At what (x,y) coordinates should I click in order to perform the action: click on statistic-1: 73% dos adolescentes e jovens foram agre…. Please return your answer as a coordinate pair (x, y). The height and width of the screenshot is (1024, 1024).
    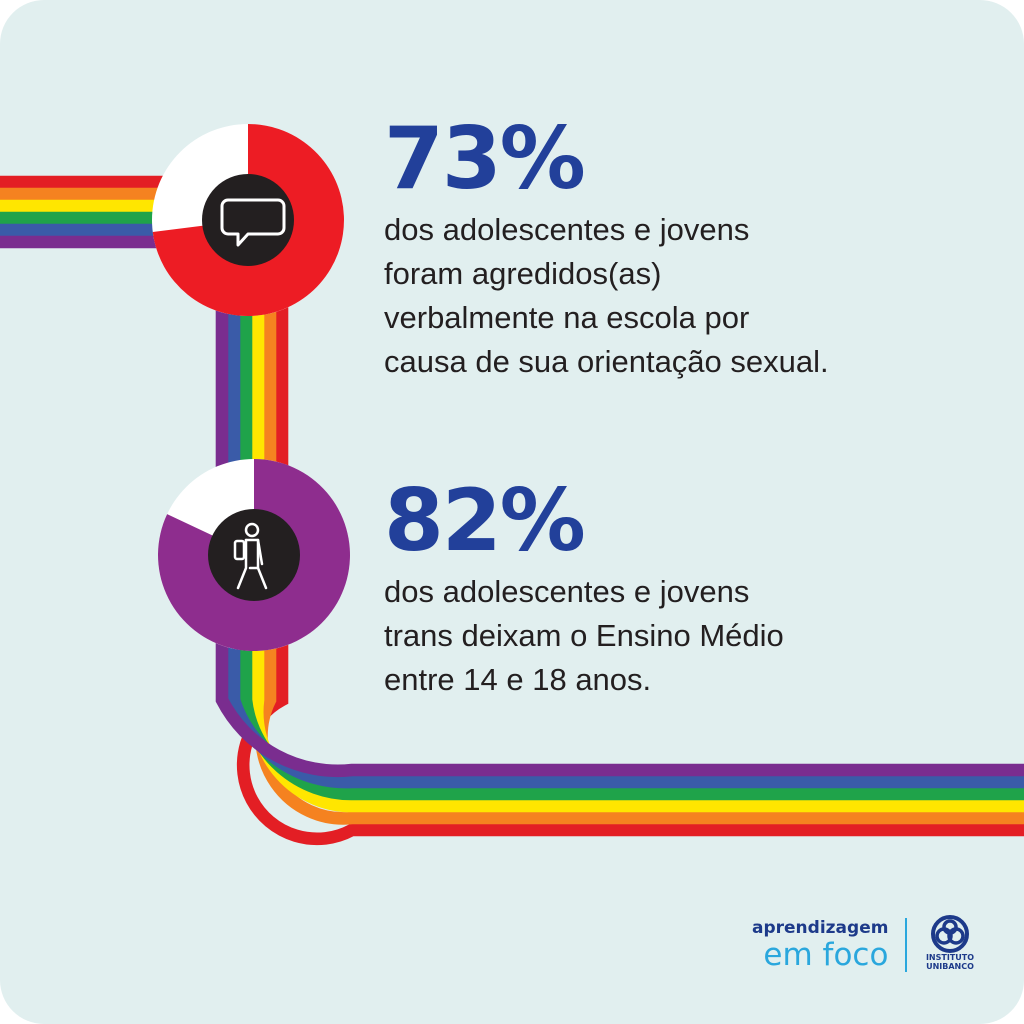
    Looking at the image, I should click on (606, 250).